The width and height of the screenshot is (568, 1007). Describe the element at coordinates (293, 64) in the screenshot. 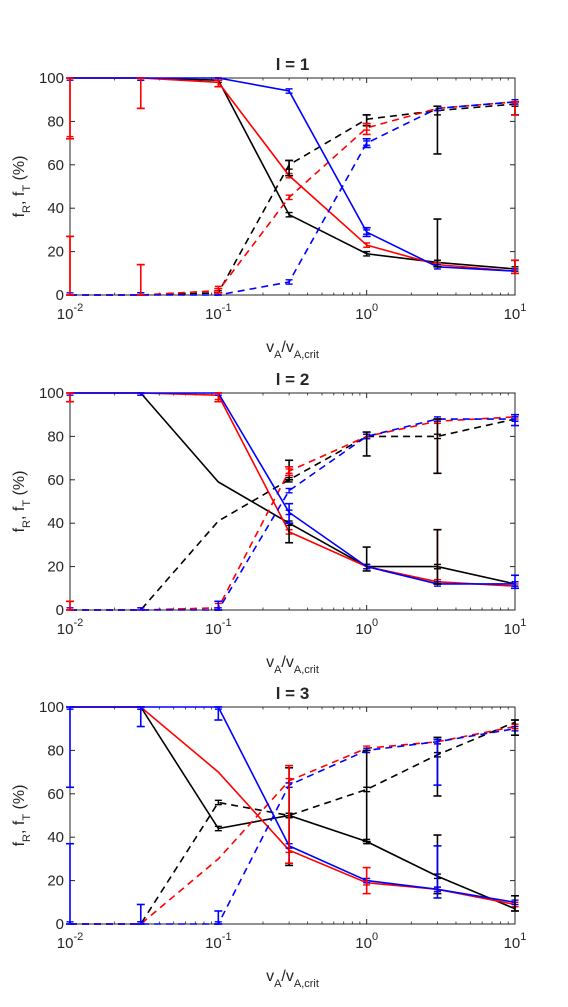

I see `panel-title: l = 1` at that location.